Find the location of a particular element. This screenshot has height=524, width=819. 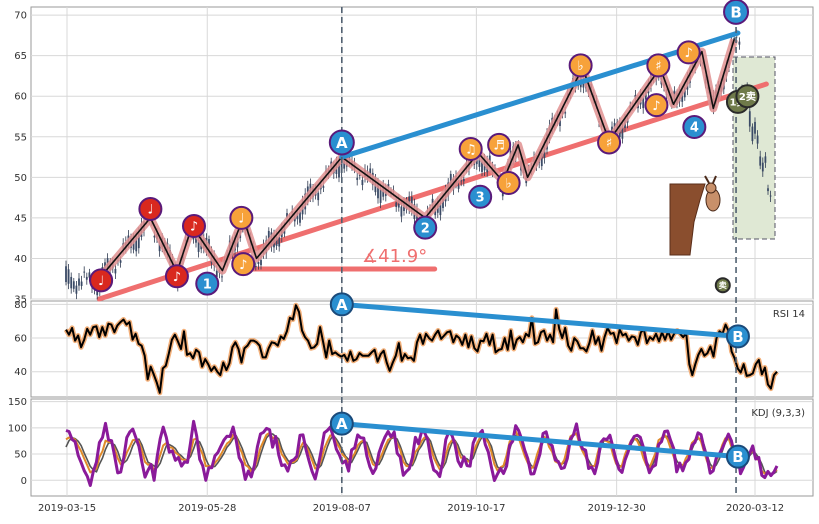

kdj-panel is located at coordinates (422, 453).